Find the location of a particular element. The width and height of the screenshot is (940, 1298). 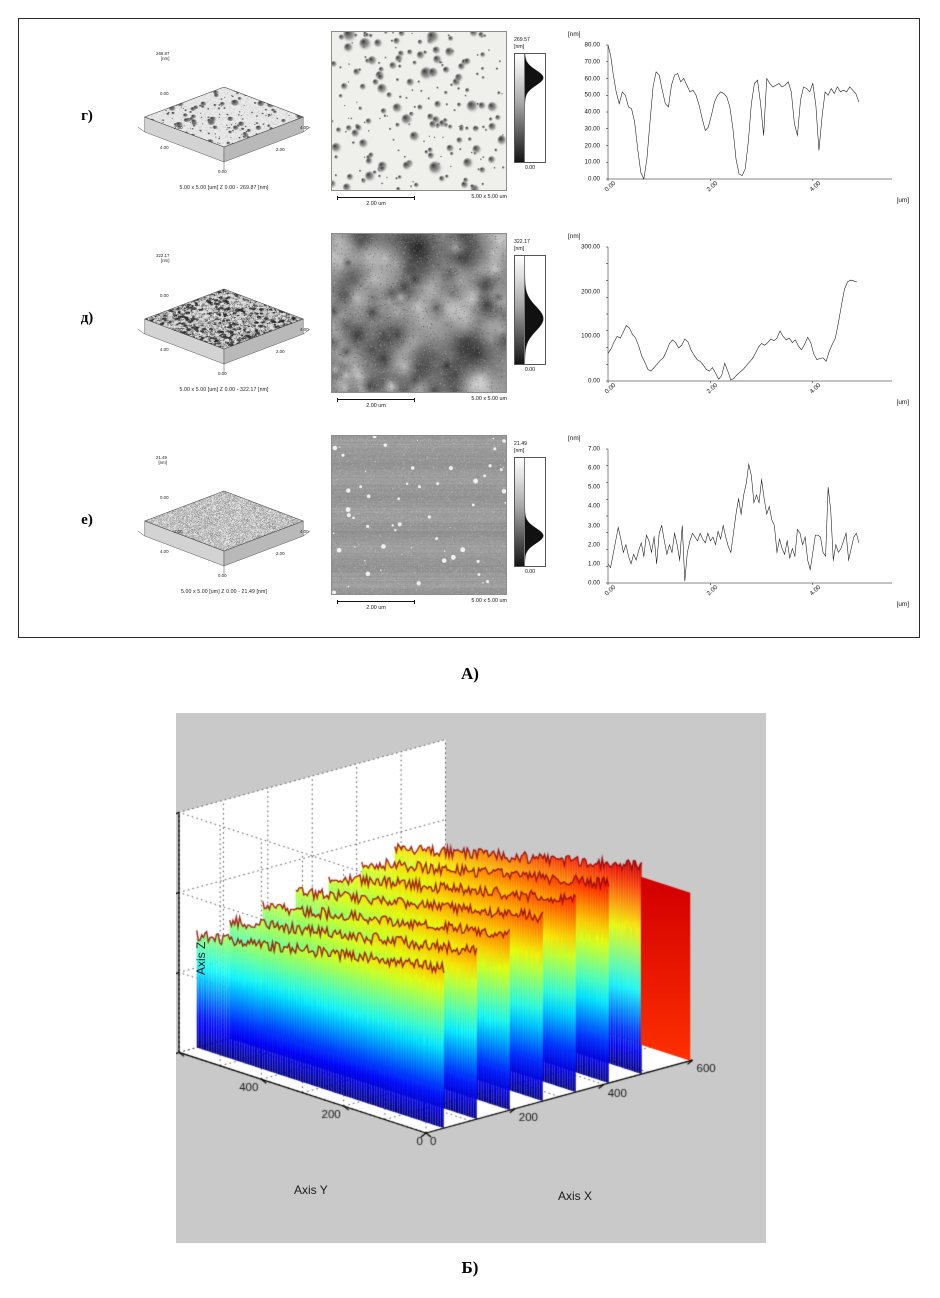

topography-tick-origin-1: 0.00 is located at coordinates (222, 373).